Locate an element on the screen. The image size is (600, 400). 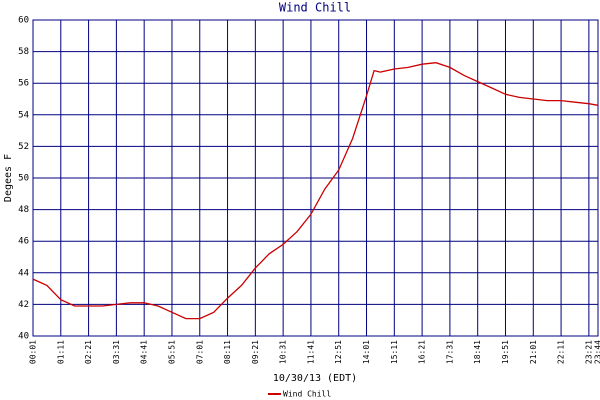
x-tick-label: 22:11 is located at coordinates (561, 352).